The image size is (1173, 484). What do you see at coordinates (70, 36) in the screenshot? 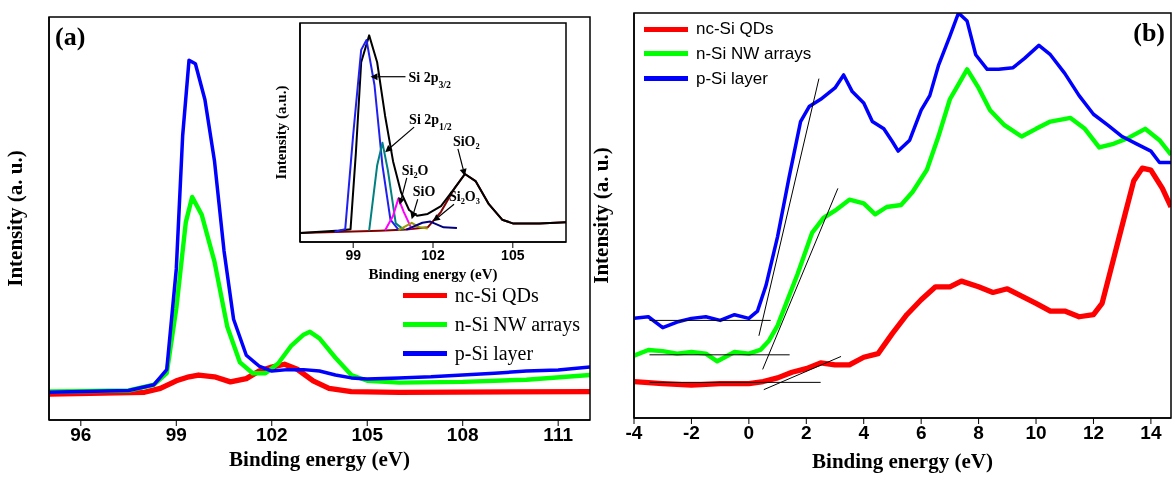
I see `chart-title: (a)` at bounding box center [70, 36].